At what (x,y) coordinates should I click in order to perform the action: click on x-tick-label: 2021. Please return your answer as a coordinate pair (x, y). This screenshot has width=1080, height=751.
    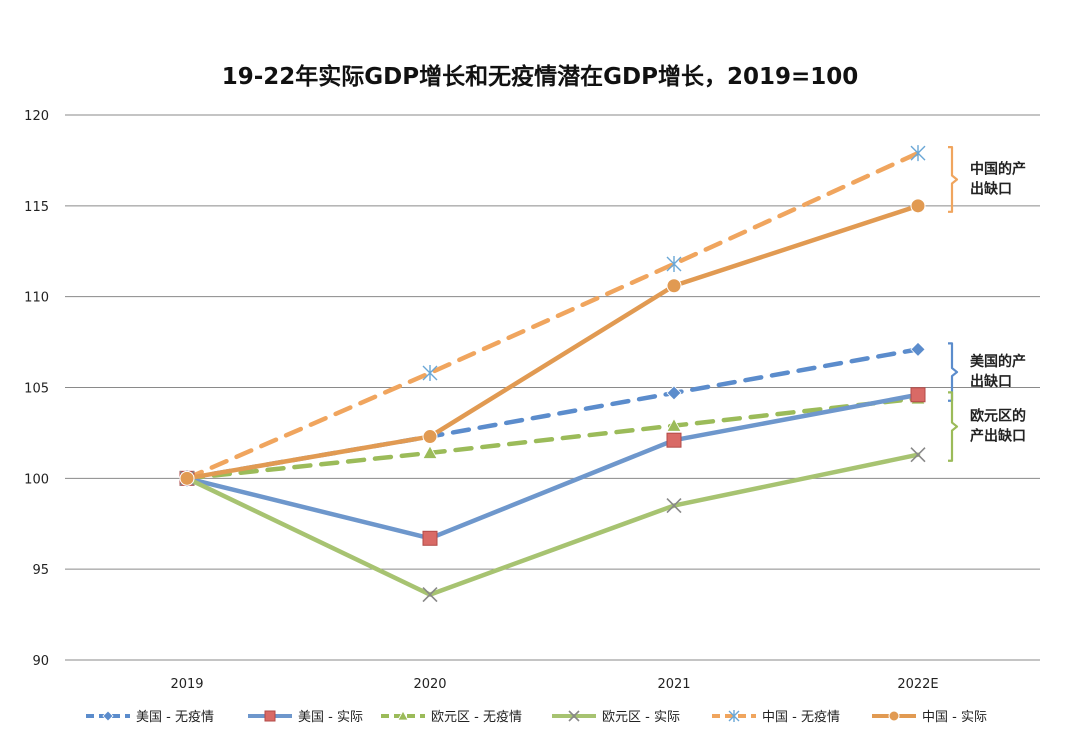
    Looking at the image, I should click on (673, 684).